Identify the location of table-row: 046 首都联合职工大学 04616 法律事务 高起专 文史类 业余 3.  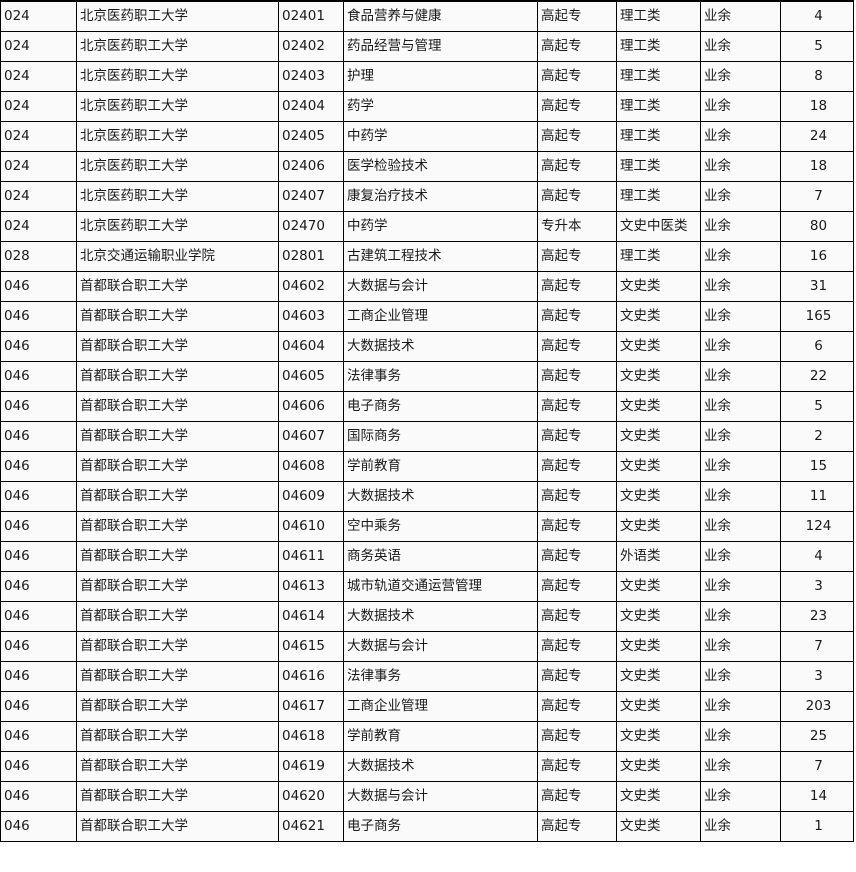
(427, 676).